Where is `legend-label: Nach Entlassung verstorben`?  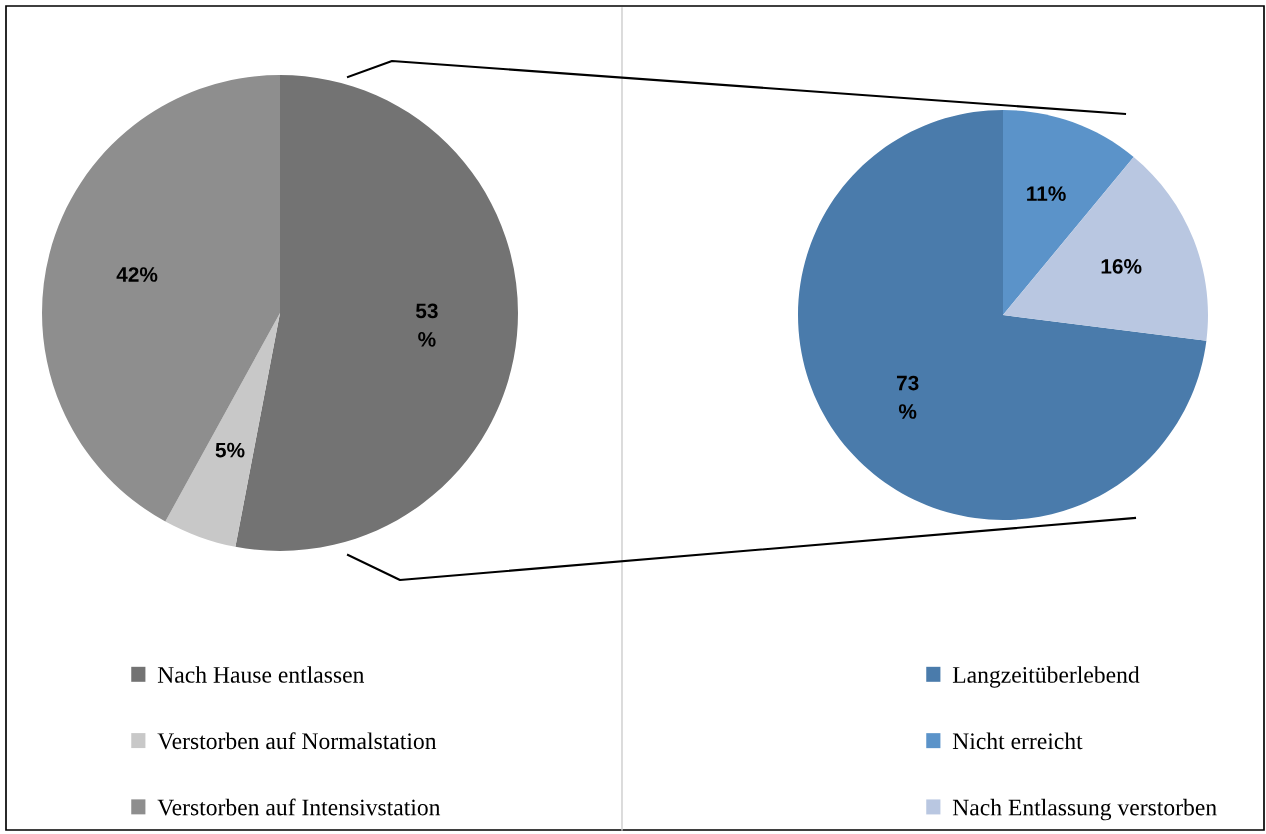 legend-label: Nach Entlassung verstorben is located at coordinates (1084, 809).